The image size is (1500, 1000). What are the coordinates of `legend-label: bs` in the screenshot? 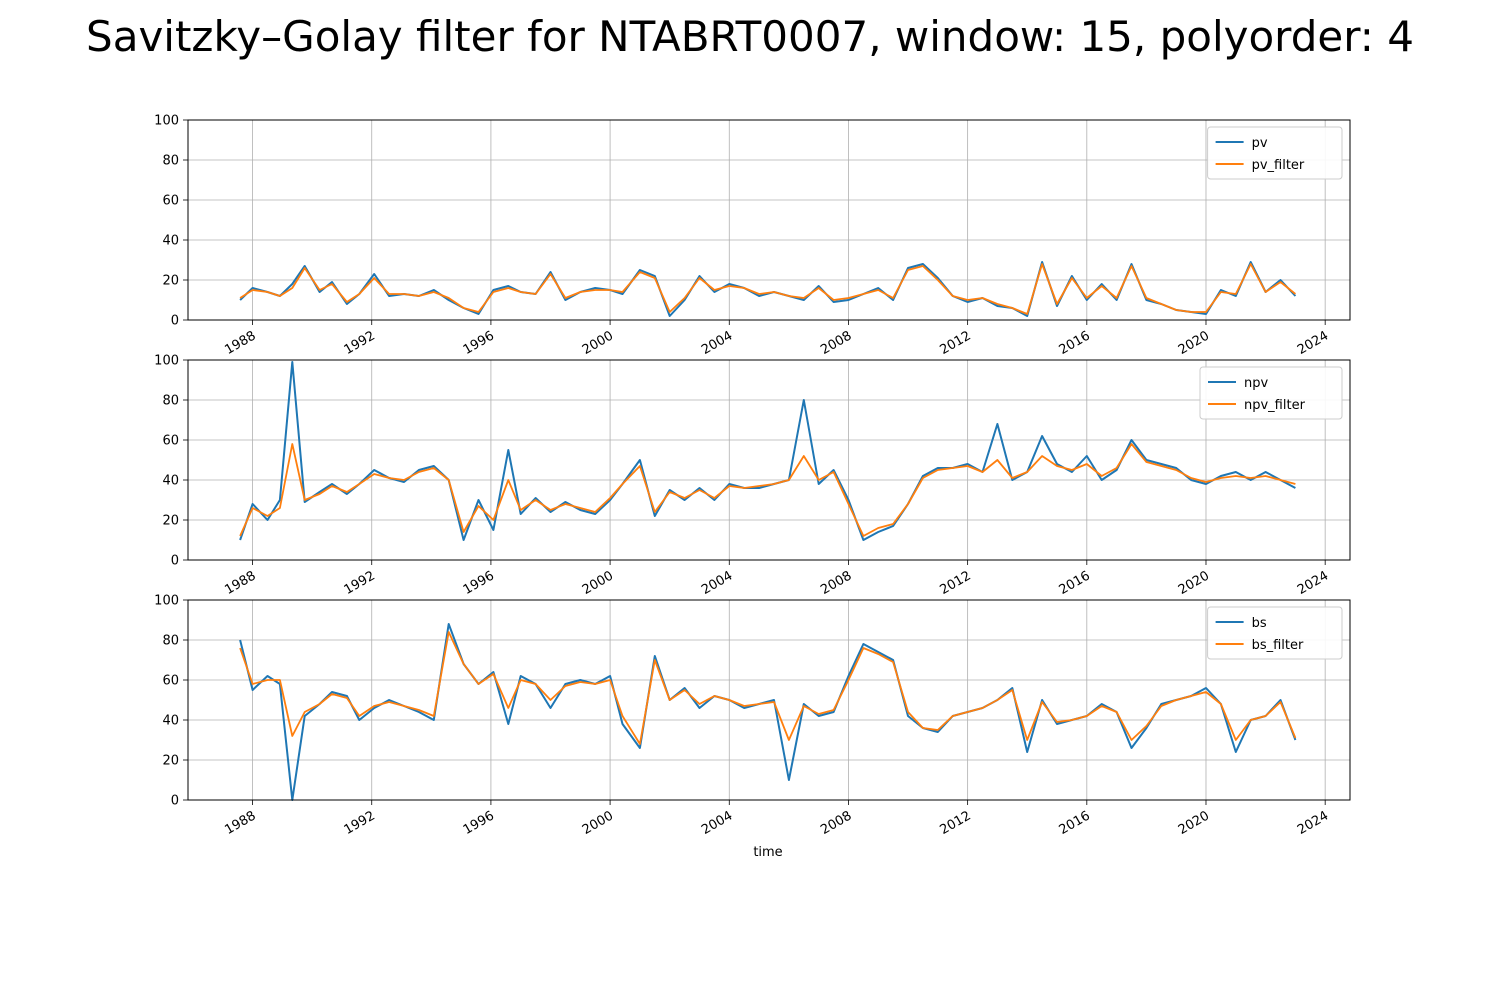 It's located at (1259, 623).